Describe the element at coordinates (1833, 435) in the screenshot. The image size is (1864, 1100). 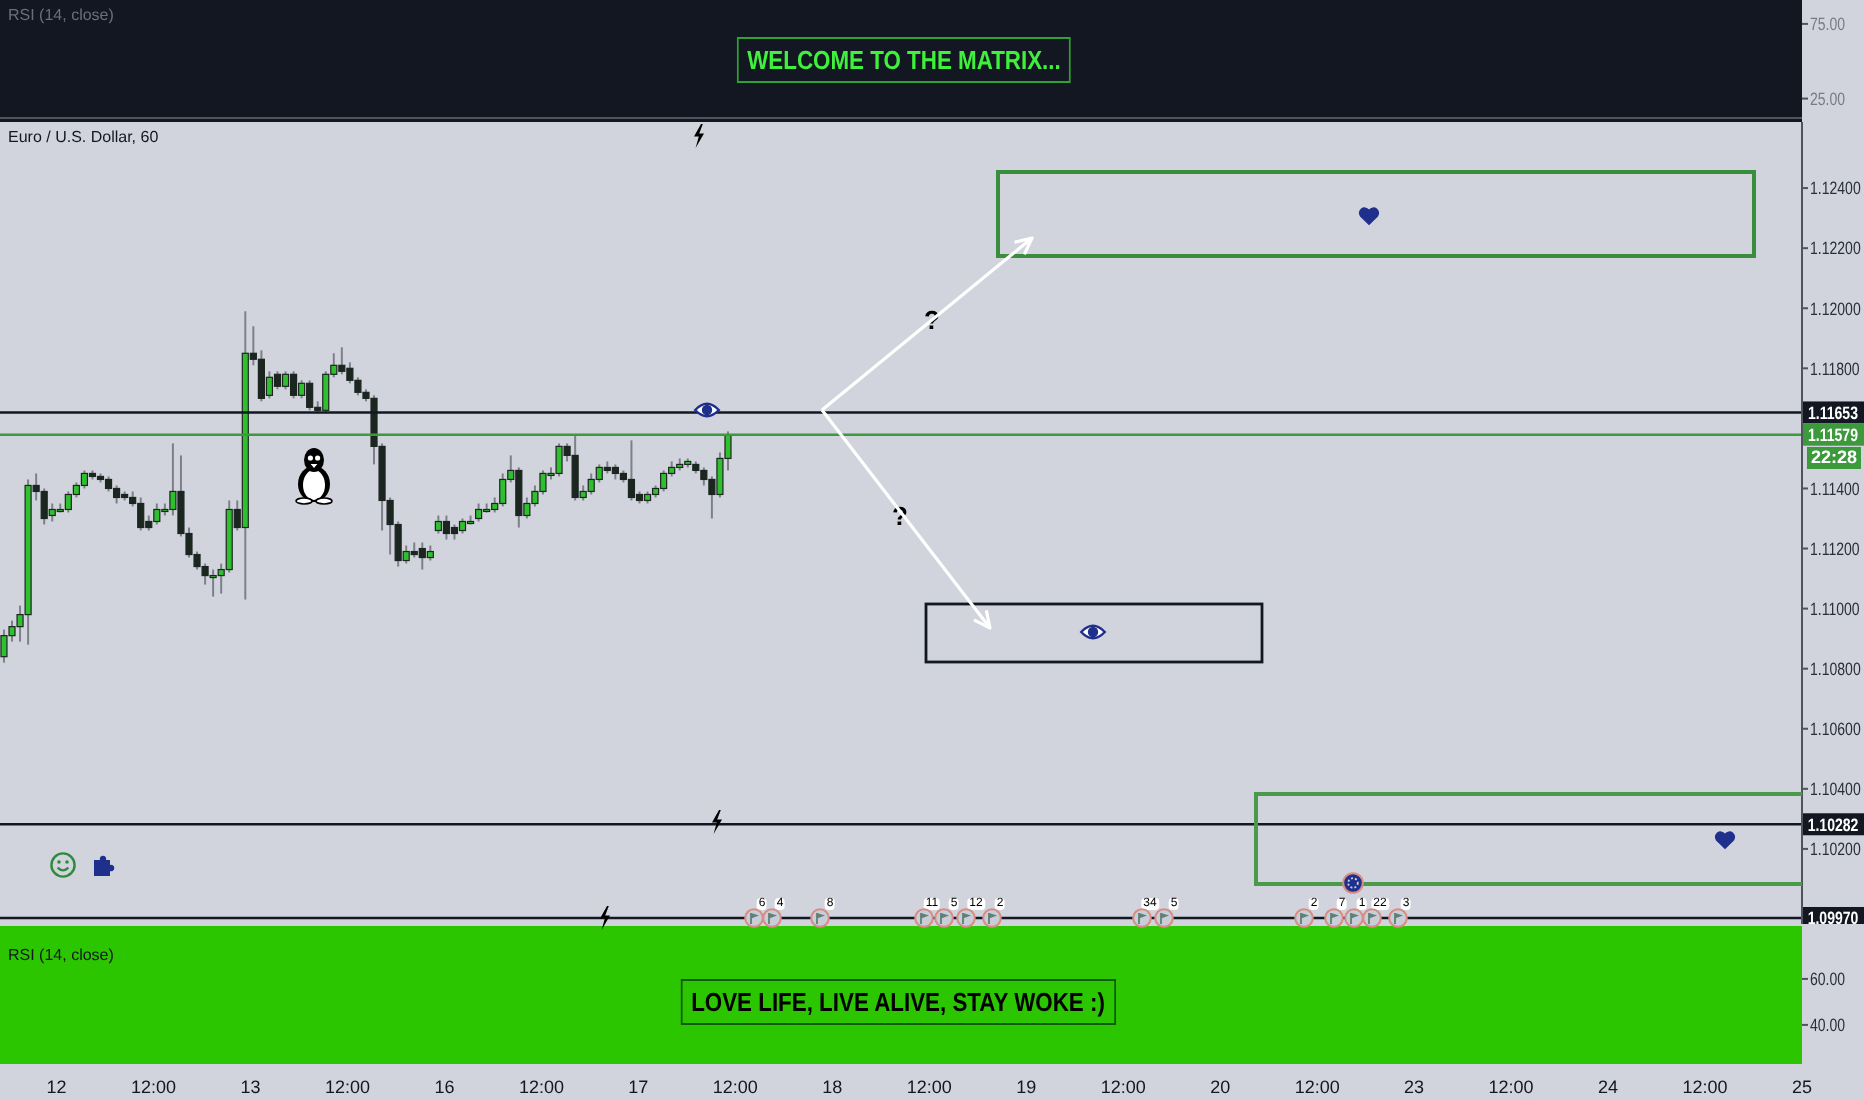
I see `ref-line-label: 1.11579` at that location.